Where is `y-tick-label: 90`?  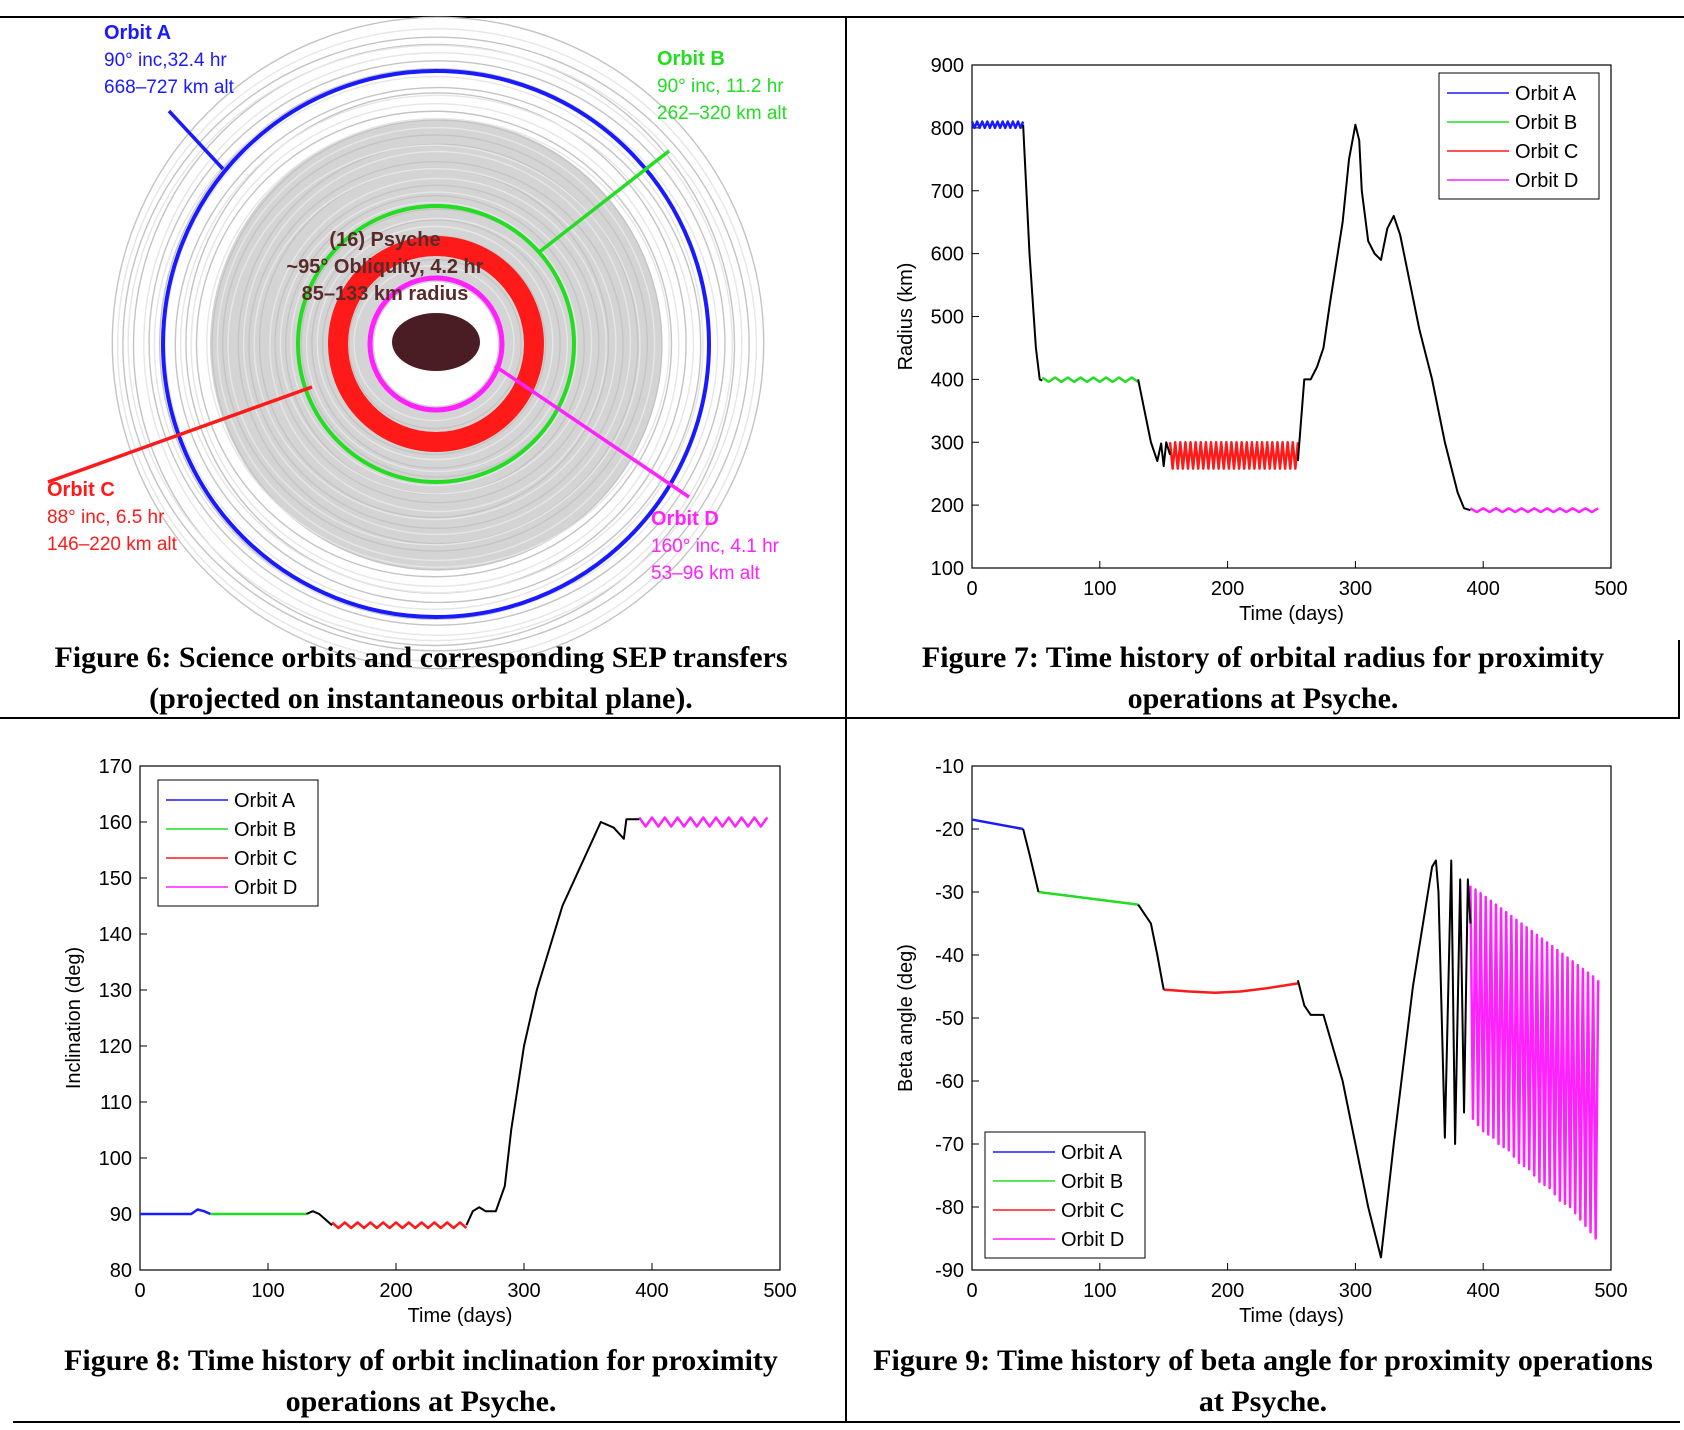 y-tick-label: 90 is located at coordinates (121, 1215).